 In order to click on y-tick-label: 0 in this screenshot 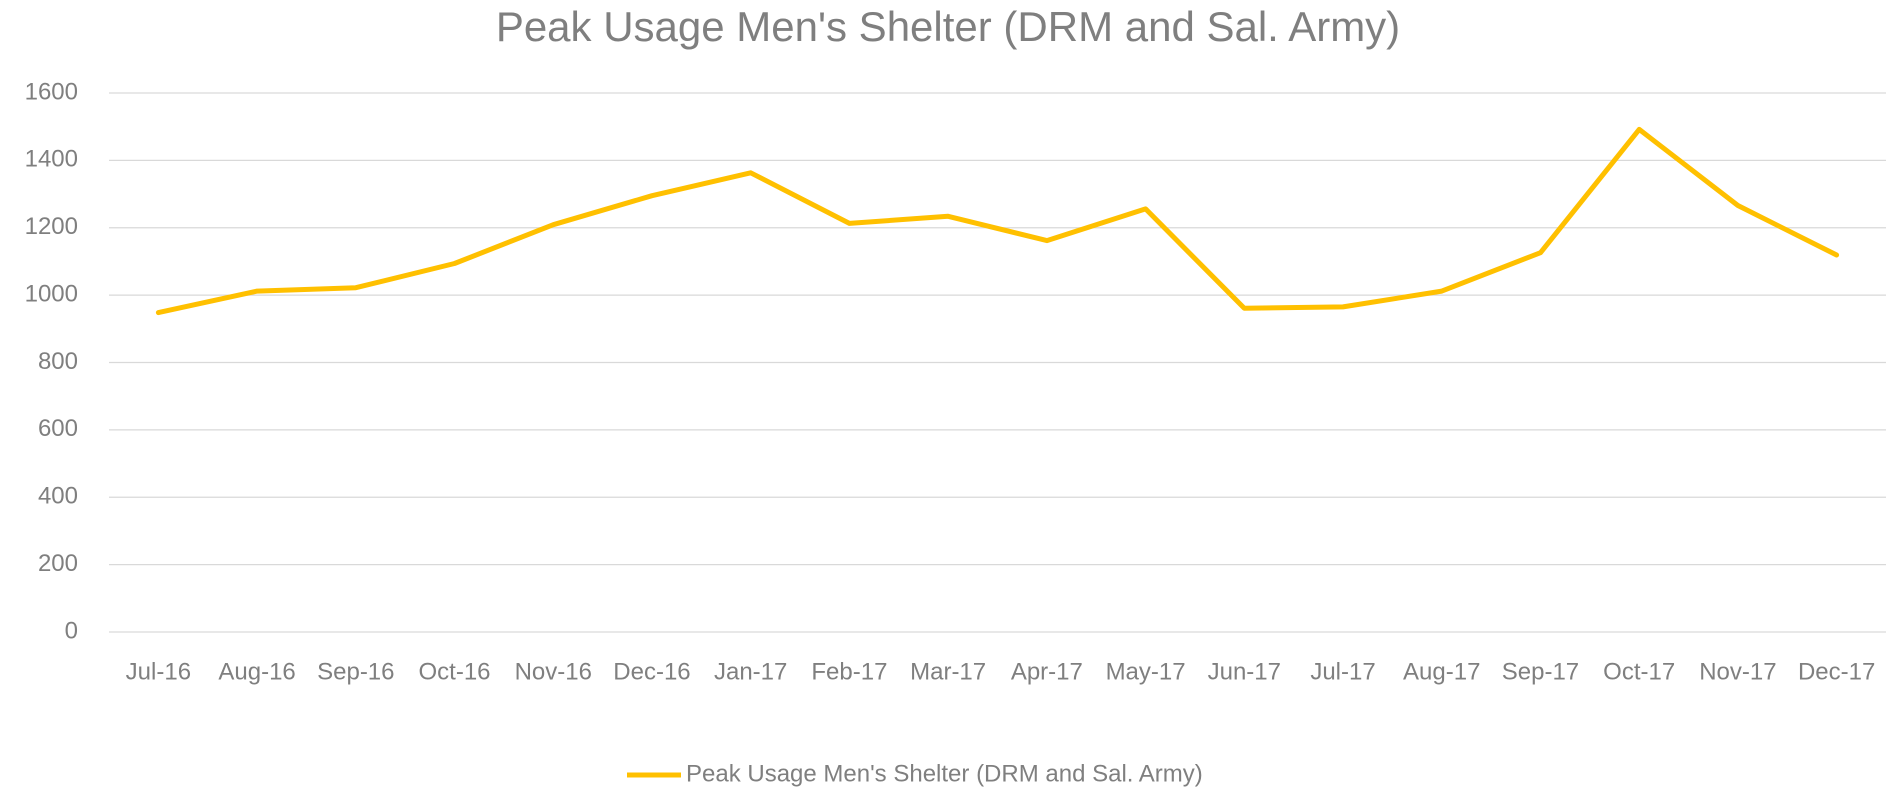, I will do `click(71, 630)`.